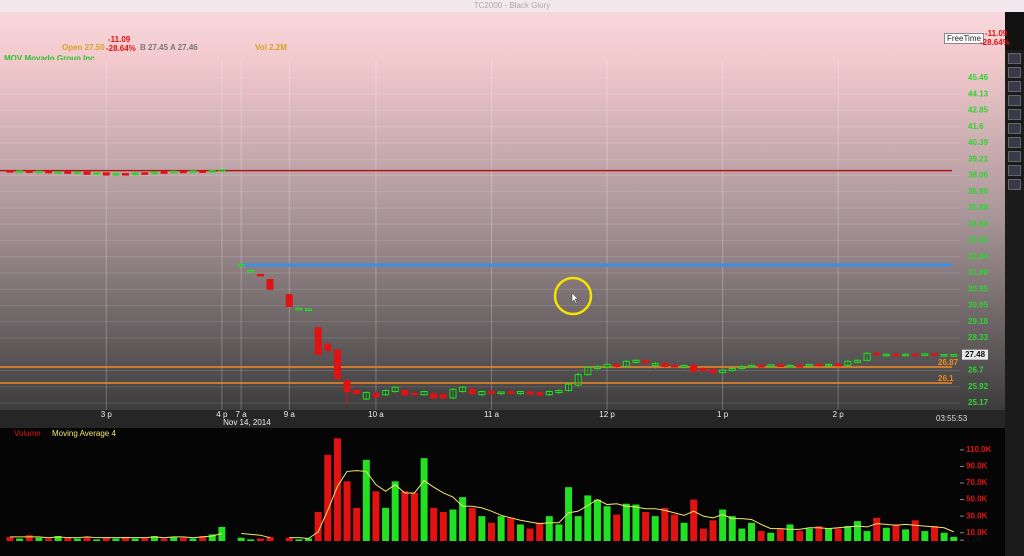 The height and width of the screenshot is (556, 1024). What do you see at coordinates (978, 77) in the screenshot?
I see `y-tick-label: 45.46` at bounding box center [978, 77].